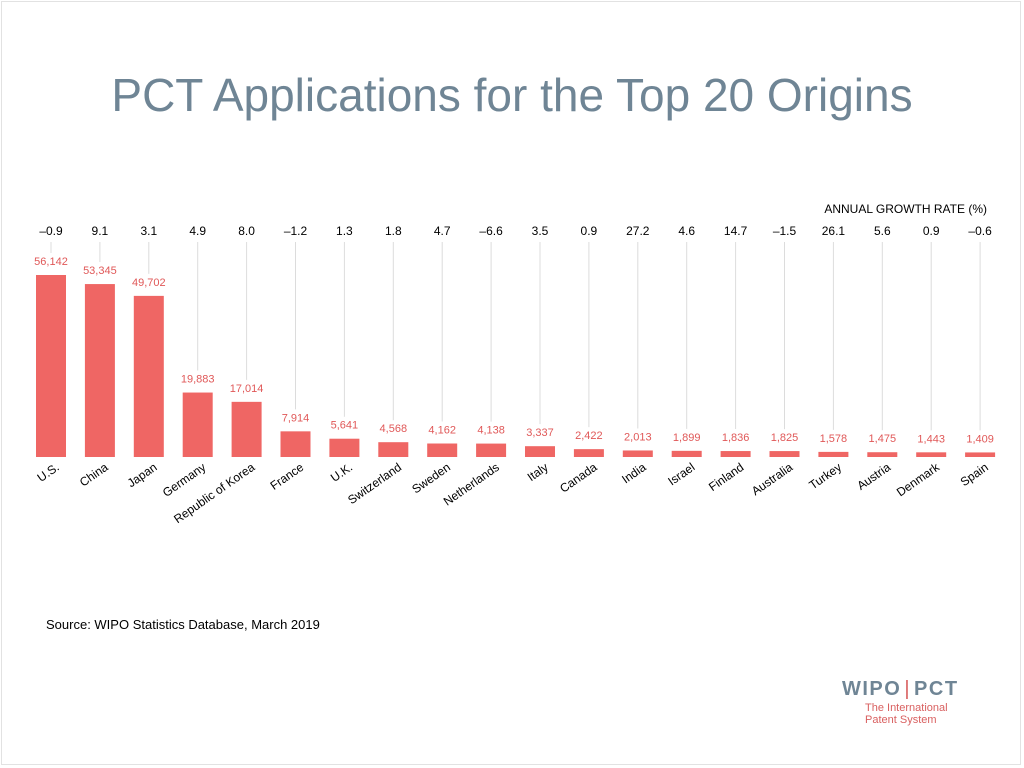 The image size is (1024, 768). What do you see at coordinates (931, 439) in the screenshot?
I see `value-label: 1,443` at bounding box center [931, 439].